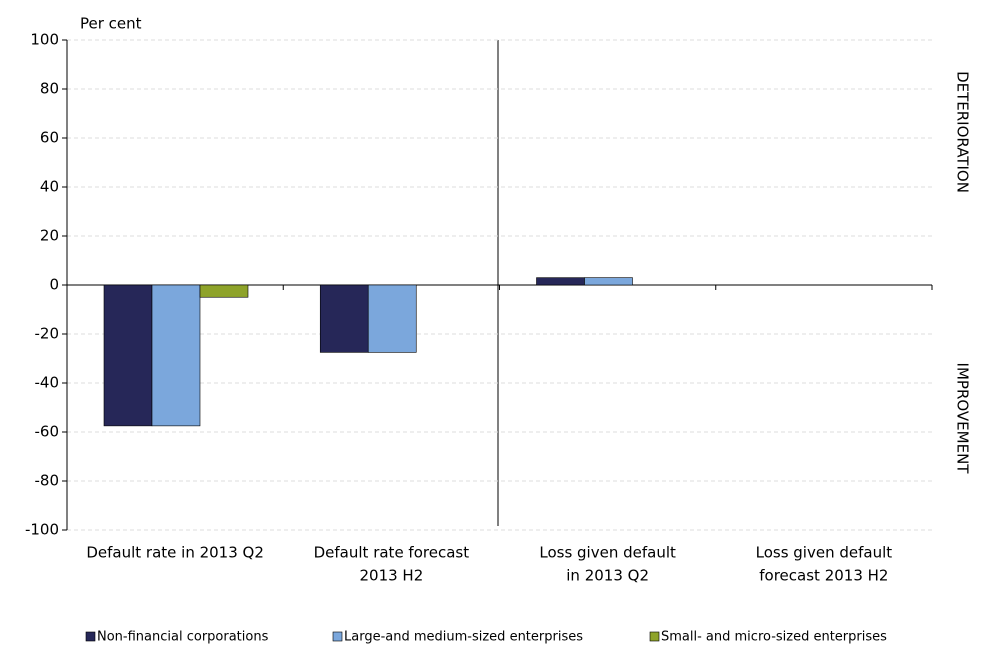 The image size is (982, 648). I want to click on x-tick-label: Default rate in 2013 Q2, so click(175, 553).